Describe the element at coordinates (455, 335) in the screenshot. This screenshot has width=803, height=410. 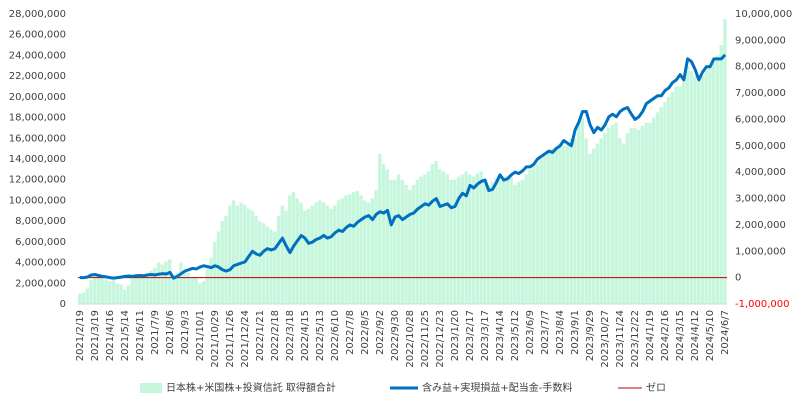
I see `x-tick-label: 2023/1/20` at that location.